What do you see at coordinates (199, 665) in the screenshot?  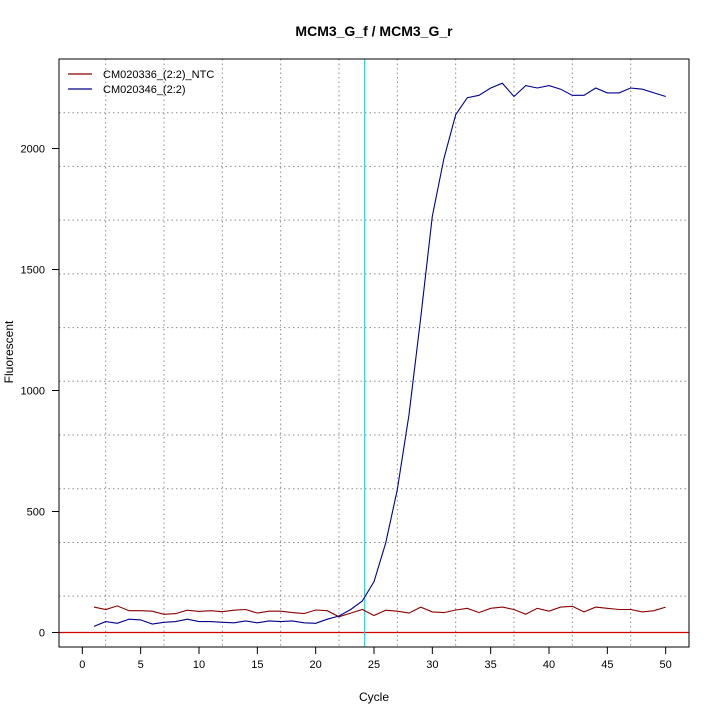 I see `x-tick-label: 10` at bounding box center [199, 665].